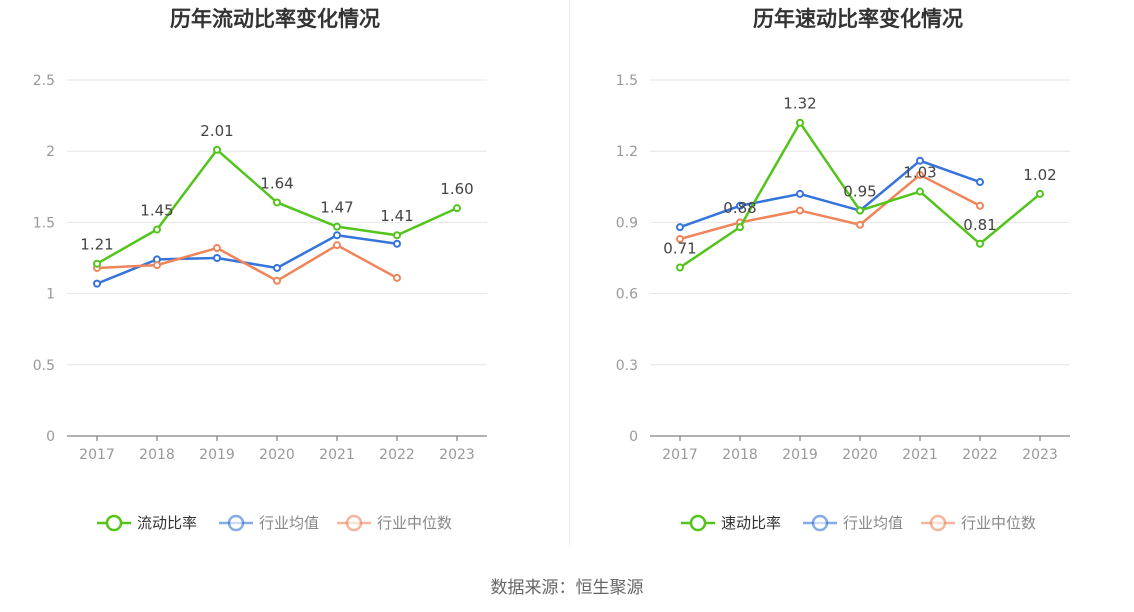  What do you see at coordinates (627, 366) in the screenshot?
I see `y-tick-label: 0.3` at bounding box center [627, 366].